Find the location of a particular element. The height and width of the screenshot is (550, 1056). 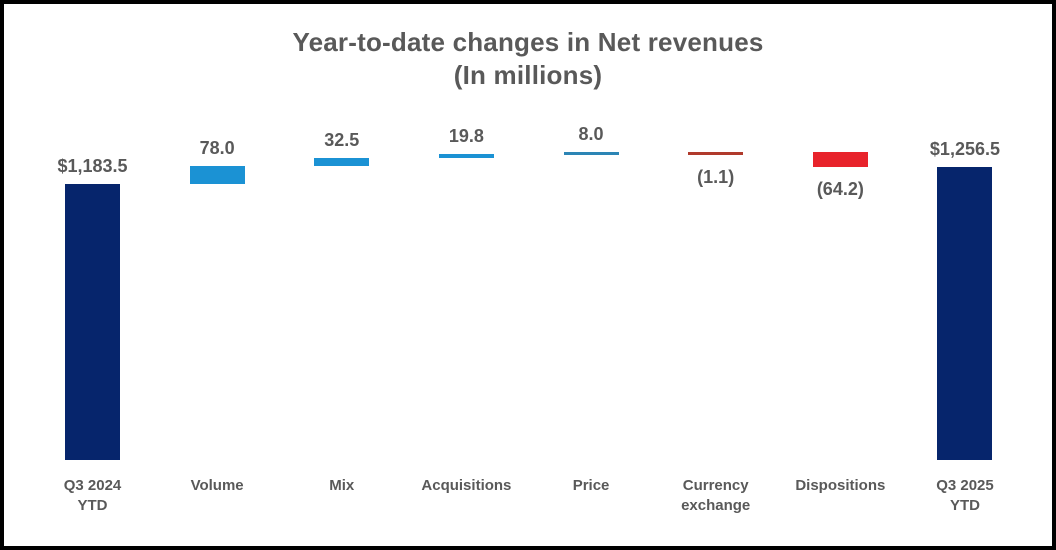

value-label-acquisitions: 19.8 is located at coordinates (466, 135).